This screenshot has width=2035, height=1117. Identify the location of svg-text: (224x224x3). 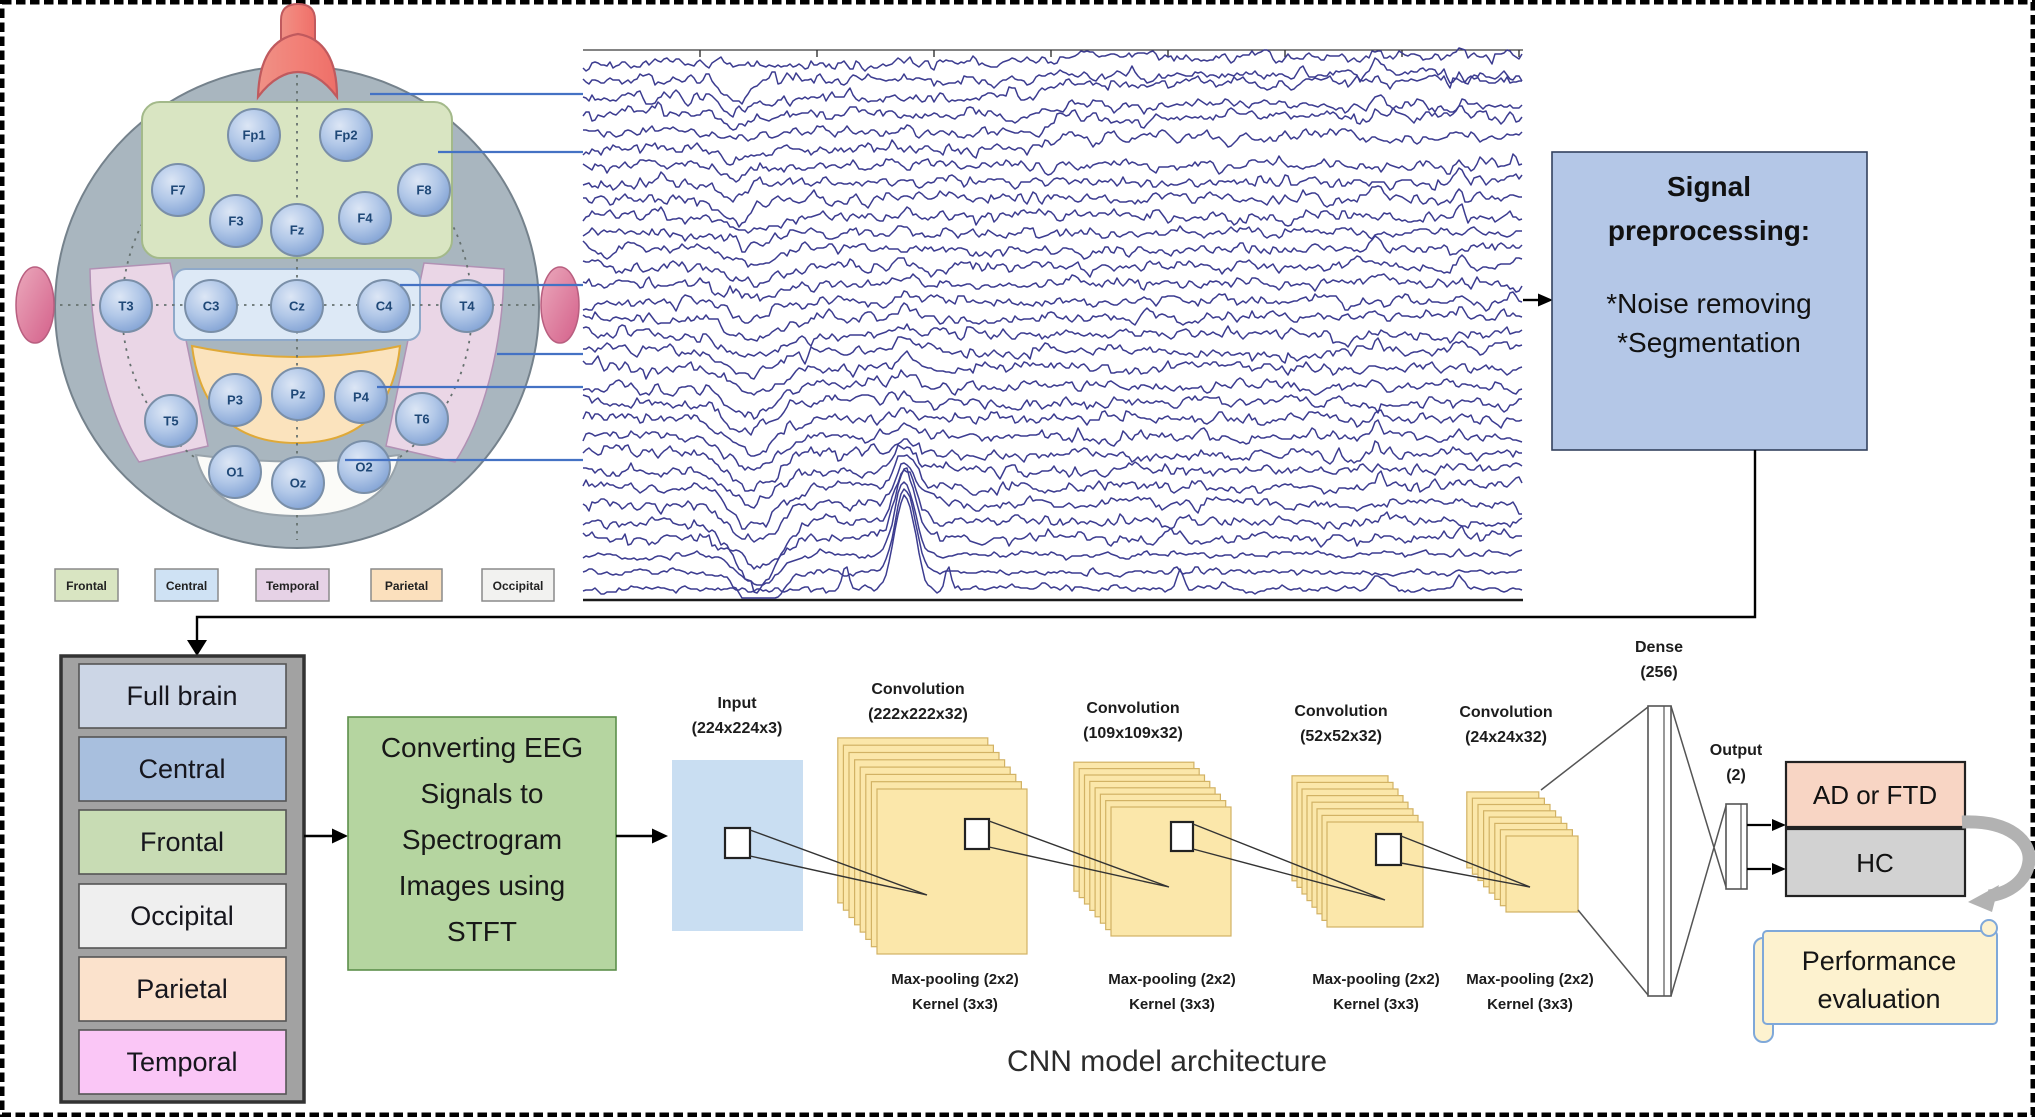
(737, 728).